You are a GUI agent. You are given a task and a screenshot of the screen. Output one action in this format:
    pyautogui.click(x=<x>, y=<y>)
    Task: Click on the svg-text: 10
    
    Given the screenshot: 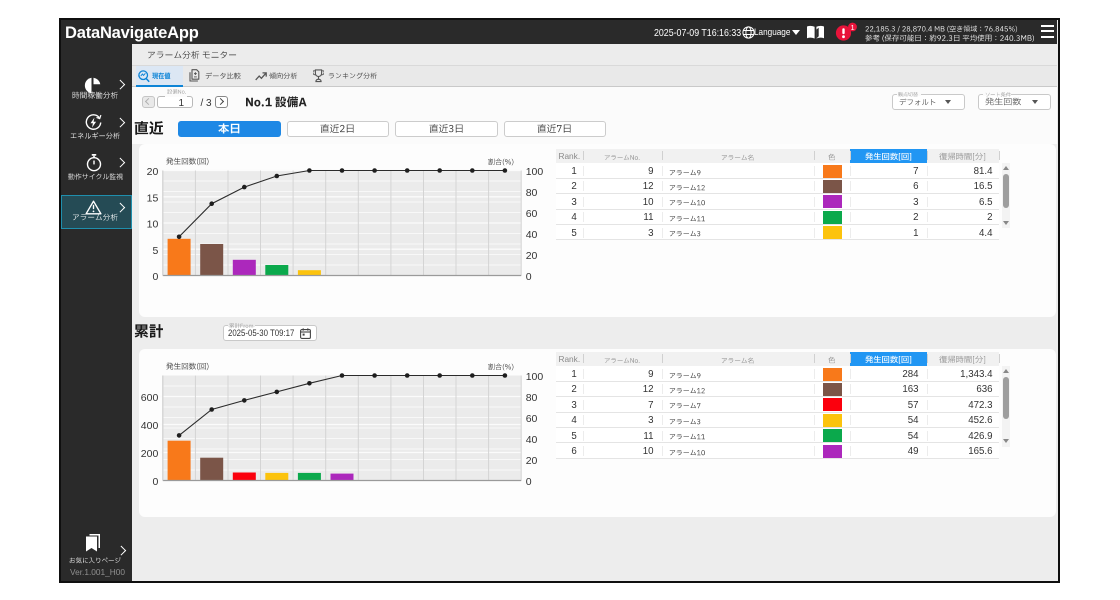 What is the action you would take?
    pyautogui.click(x=152, y=224)
    